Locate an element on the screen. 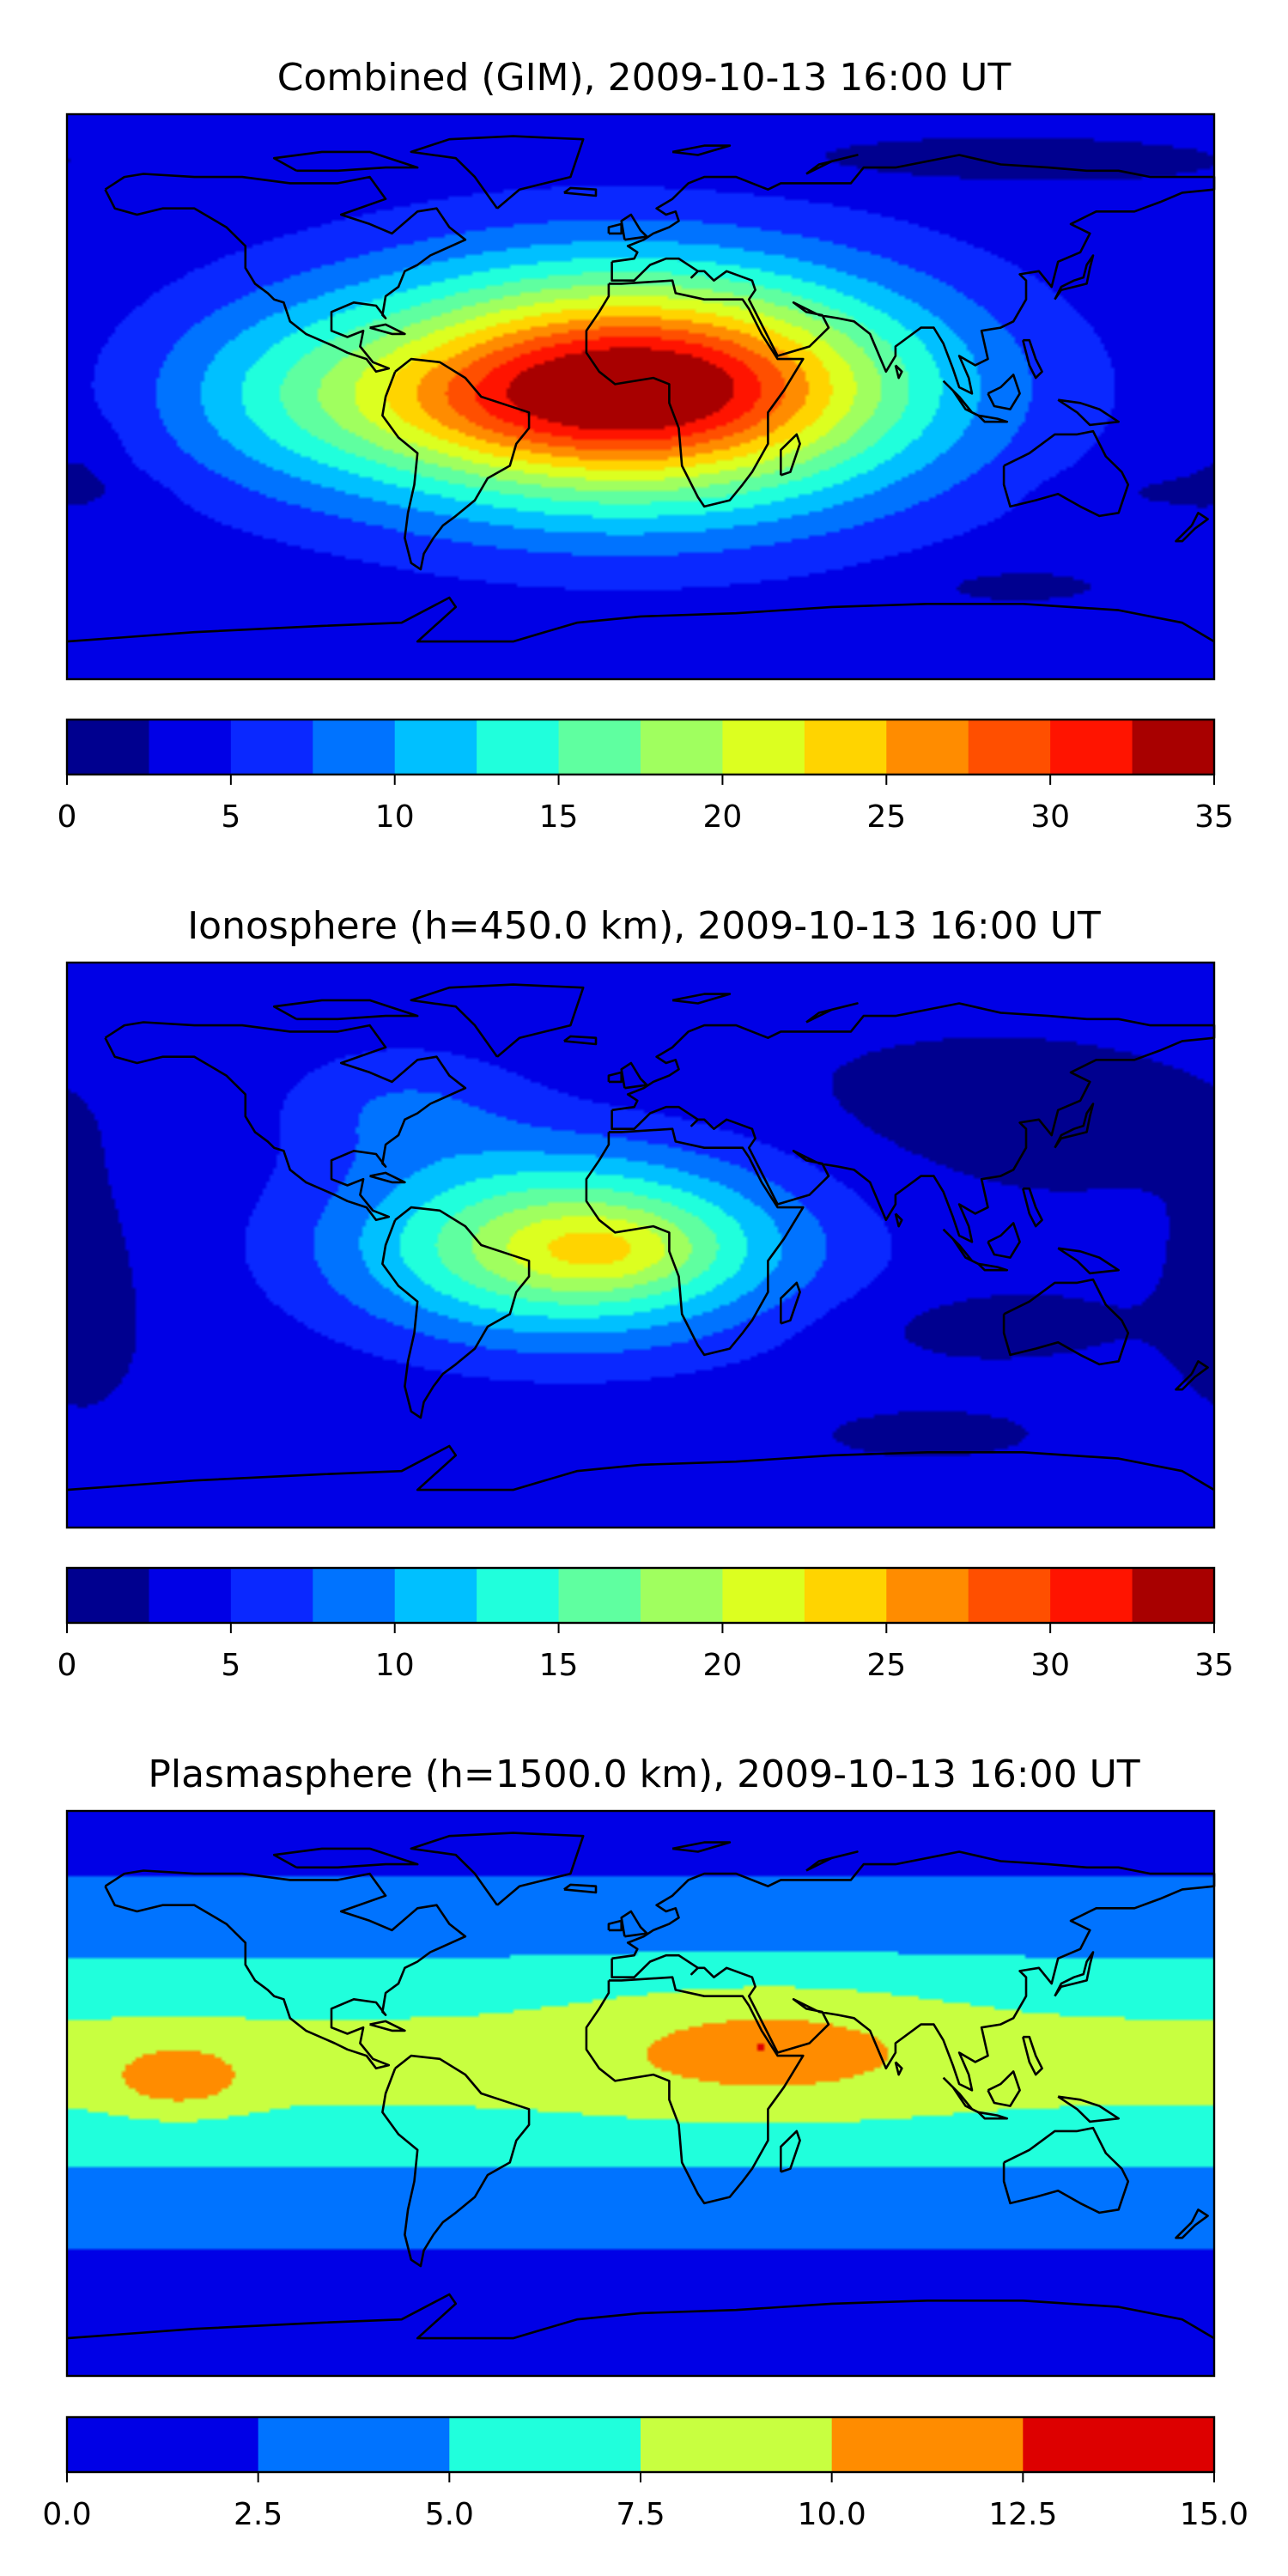 The image size is (1288, 2576). colorbar-1: 0 5 10 15 20 25 30 35 is located at coordinates (646, 777).